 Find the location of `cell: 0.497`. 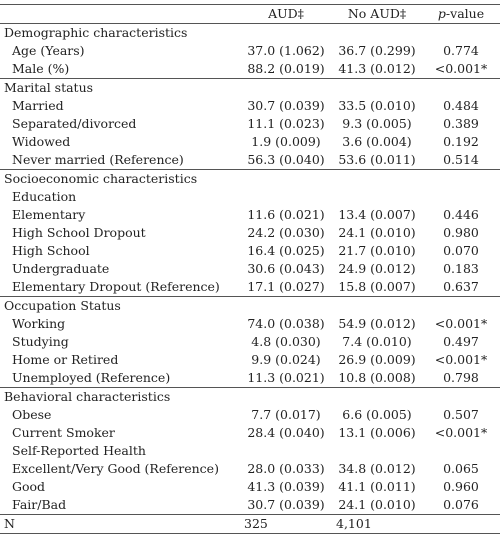

cell: 0.497 is located at coordinates (461, 341).